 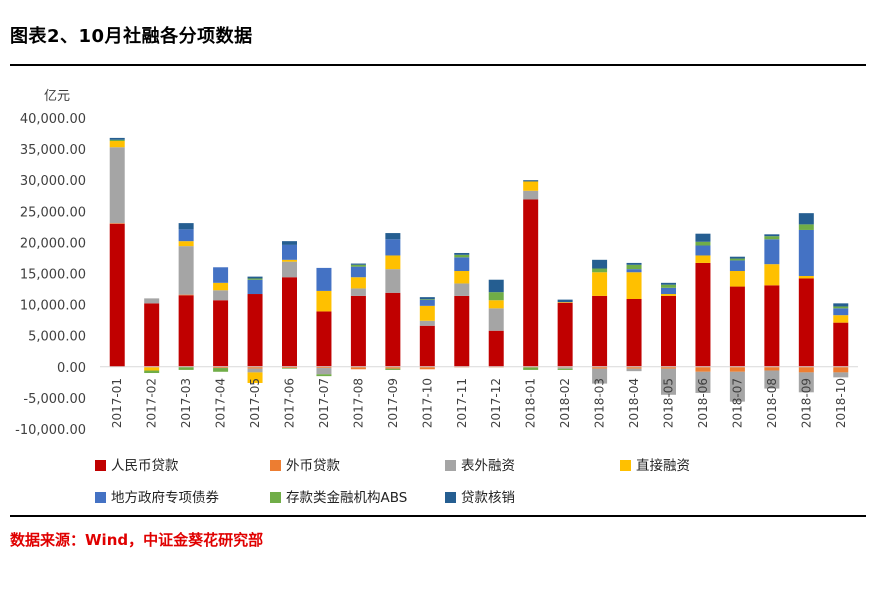 What do you see at coordinates (531, 403) in the screenshot?
I see `x-tick-label: 2018-01` at bounding box center [531, 403].